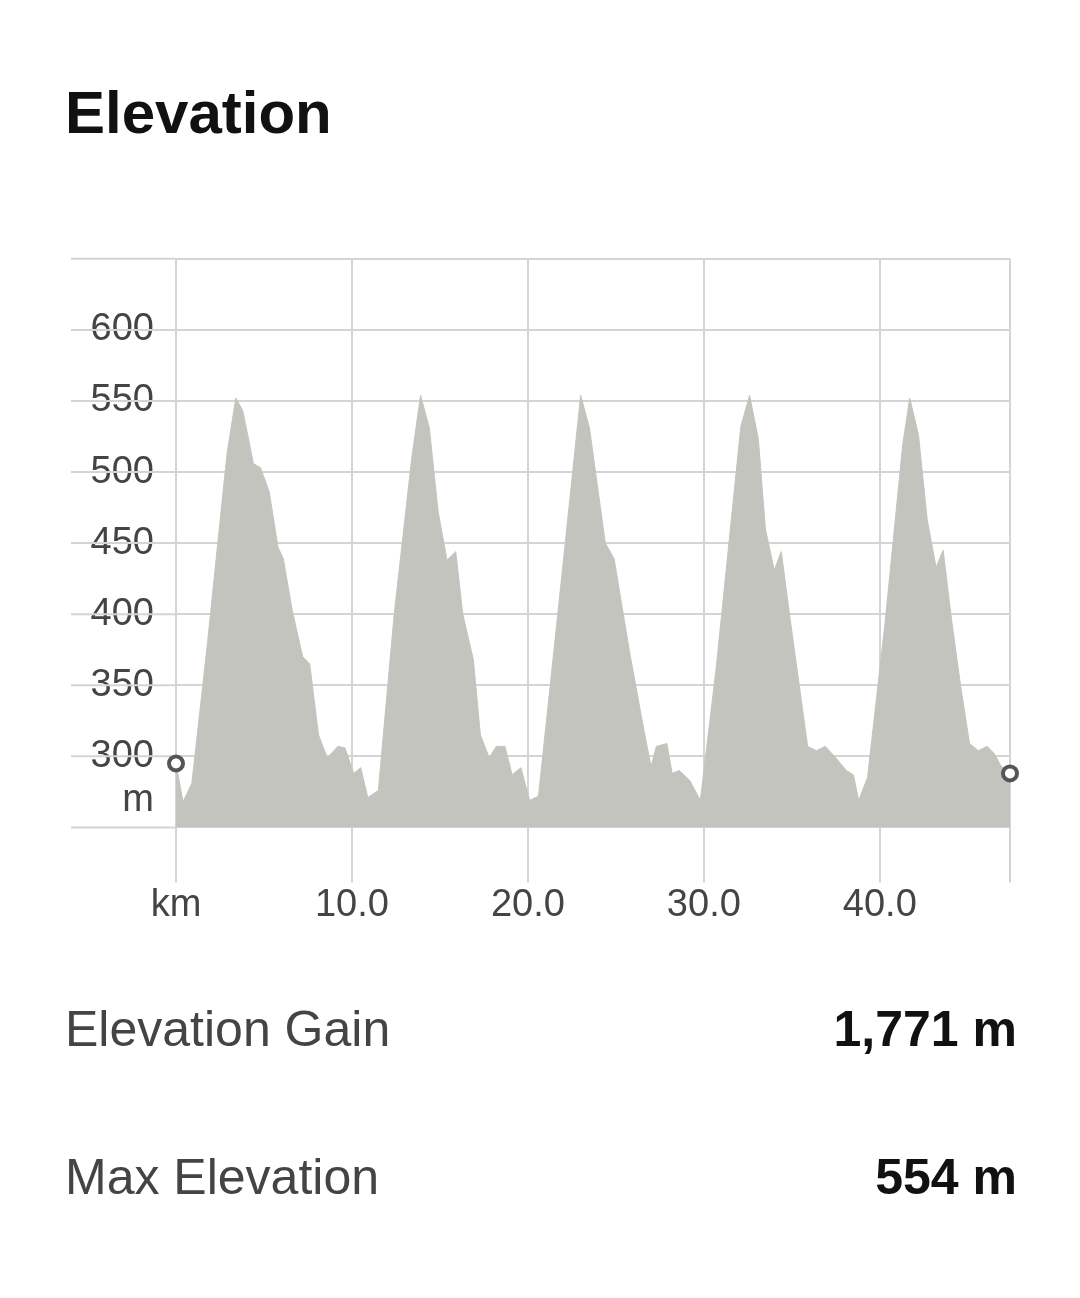  What do you see at coordinates (228, 1029) in the screenshot?
I see `text: Elevation Gain` at bounding box center [228, 1029].